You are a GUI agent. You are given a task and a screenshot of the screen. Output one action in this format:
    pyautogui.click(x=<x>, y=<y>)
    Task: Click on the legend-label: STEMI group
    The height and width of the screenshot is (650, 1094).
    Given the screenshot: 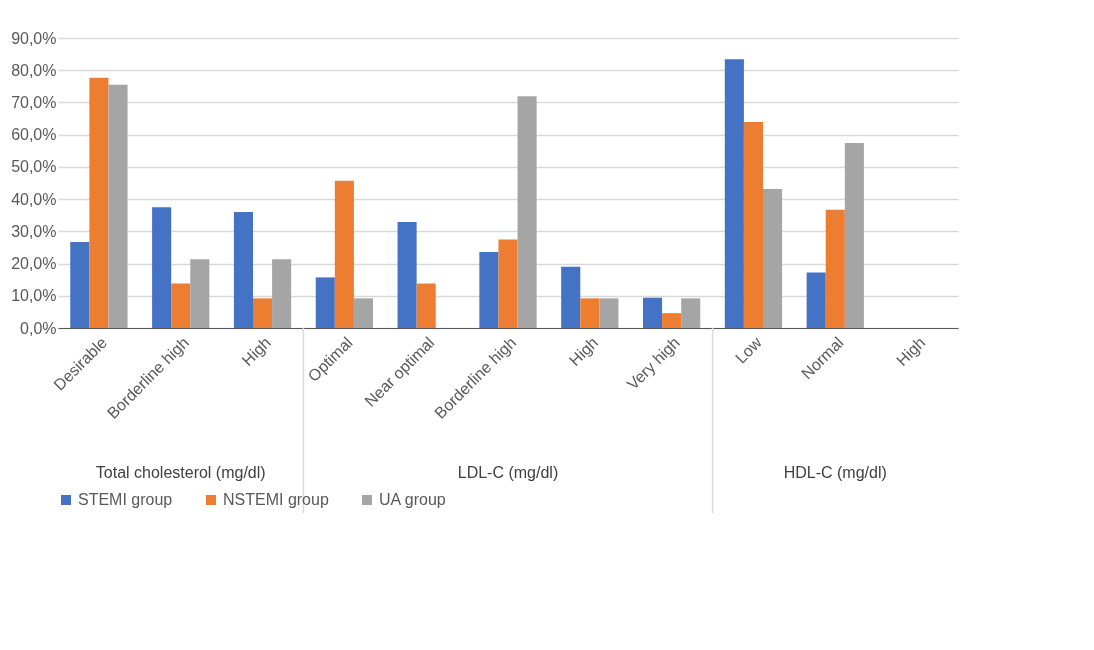 What is the action you would take?
    pyautogui.click(x=125, y=499)
    